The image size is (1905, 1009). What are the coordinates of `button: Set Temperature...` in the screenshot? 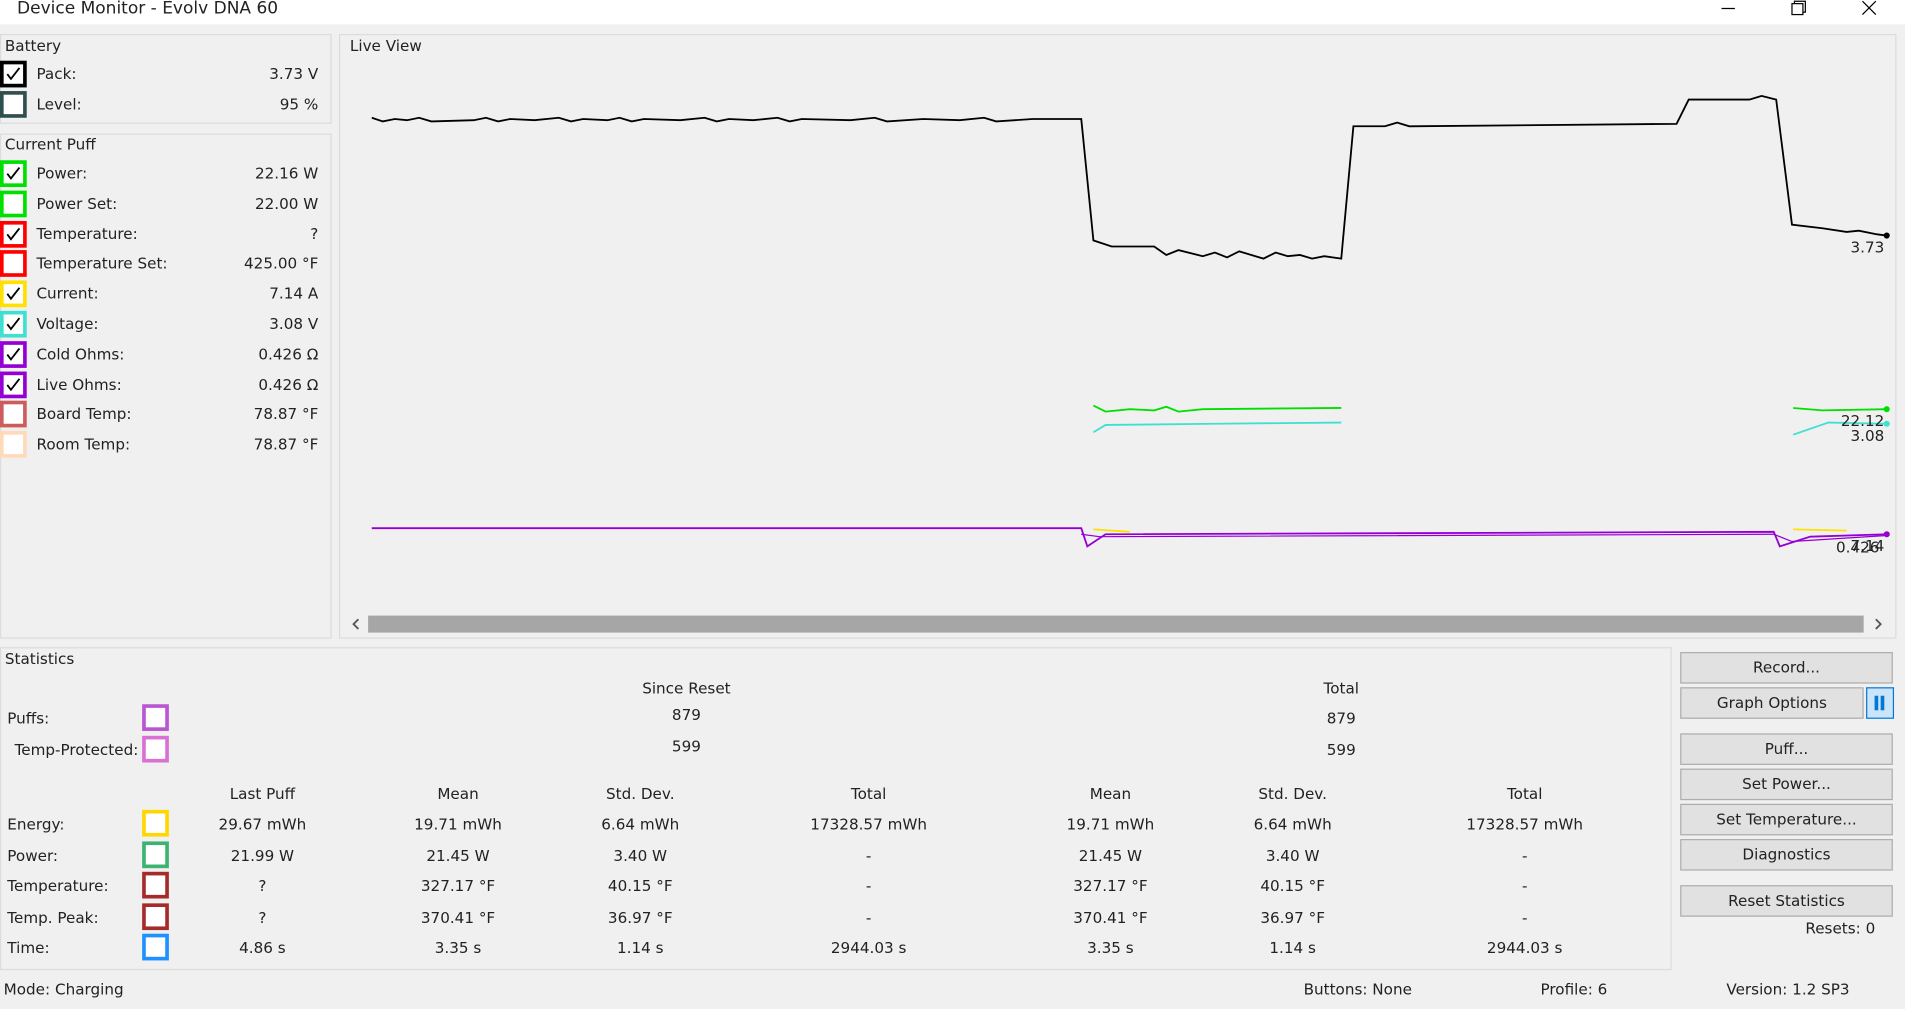 It's located at (1786, 819).